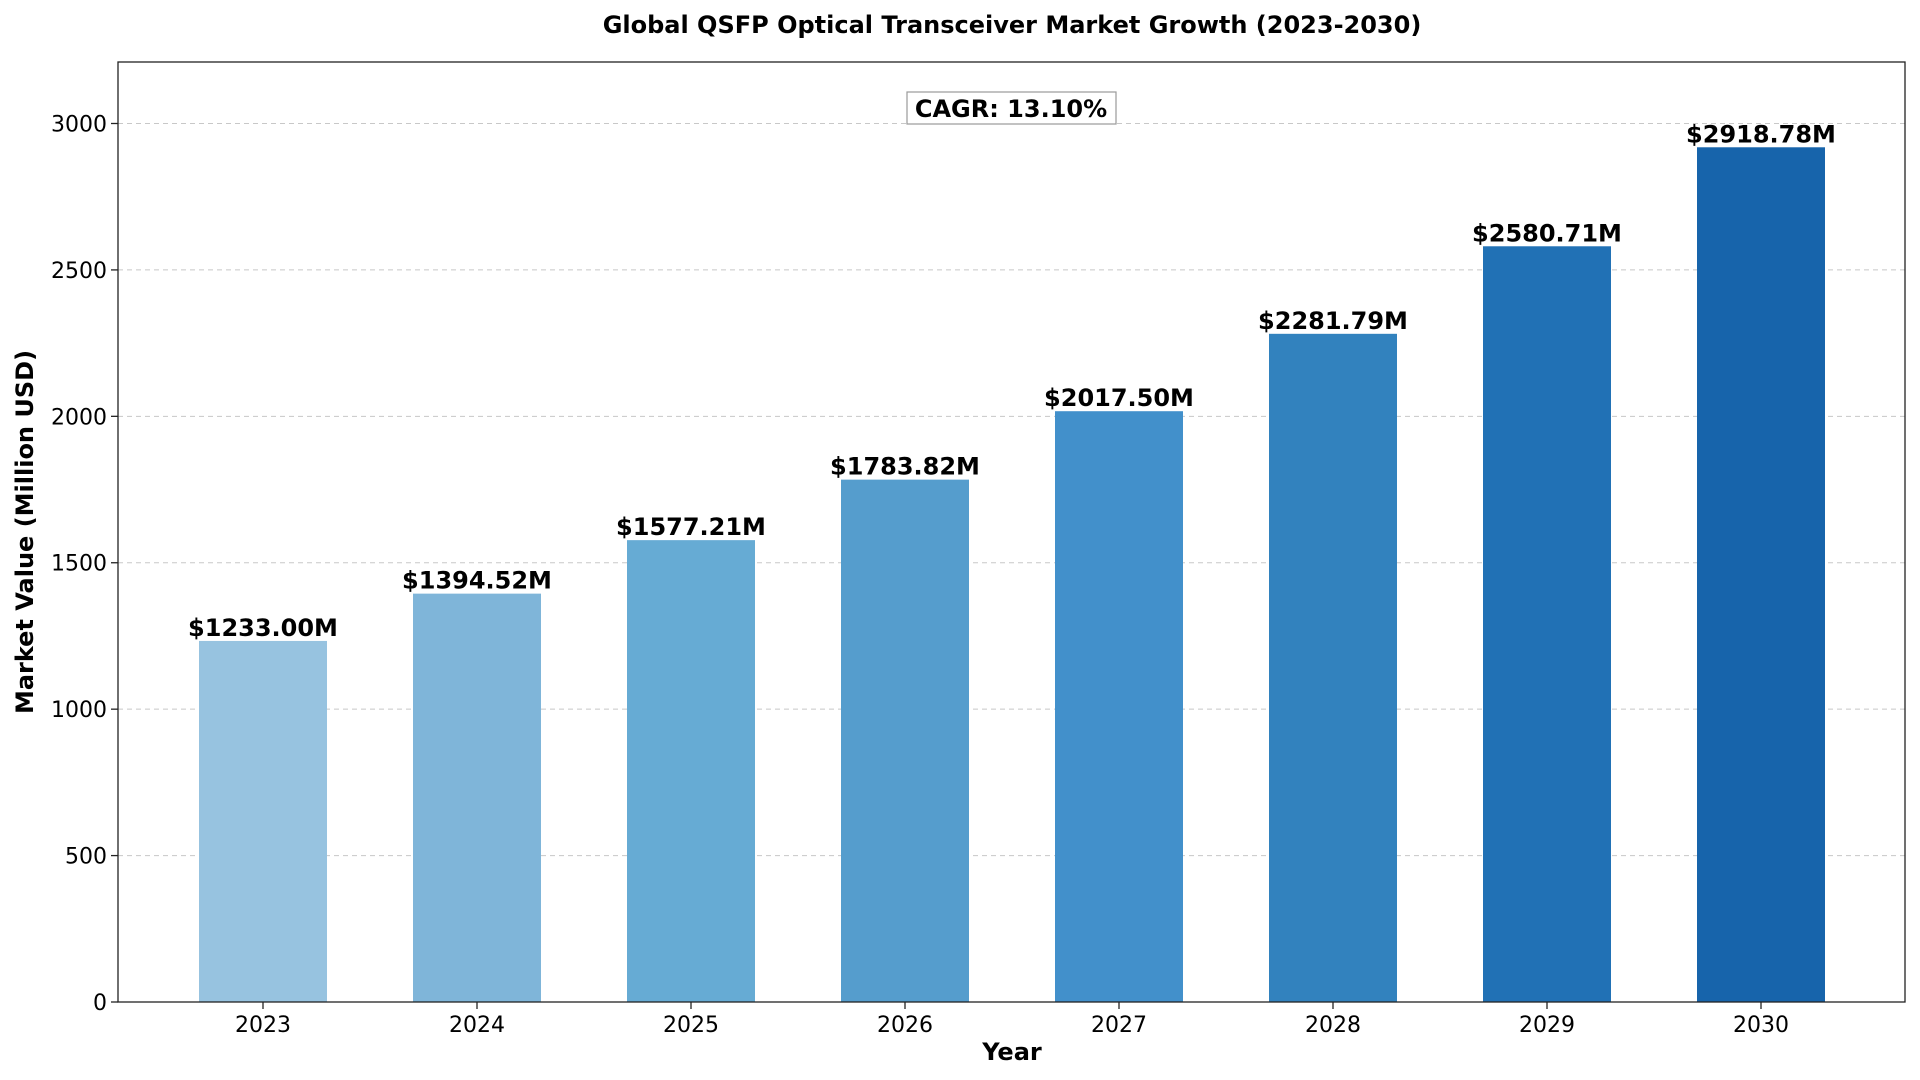  Describe the element at coordinates (86, 857) in the screenshot. I see `y-tick-label: 500` at that location.